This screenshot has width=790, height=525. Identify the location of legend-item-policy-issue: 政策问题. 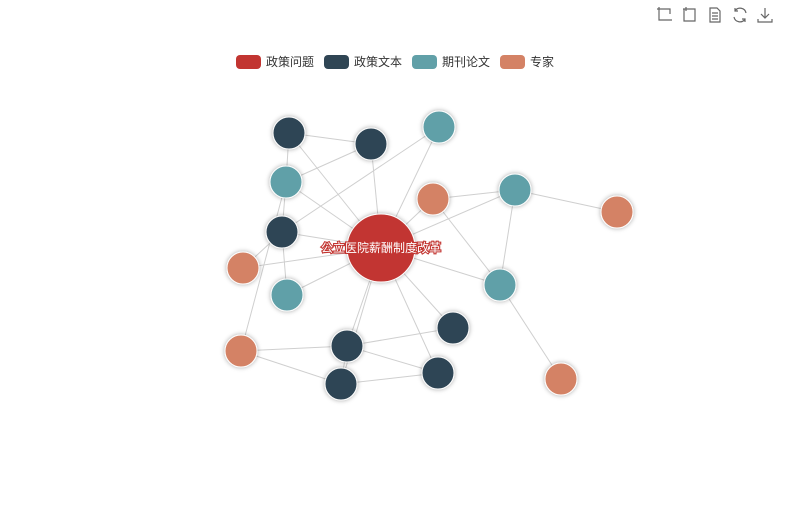
(274, 61).